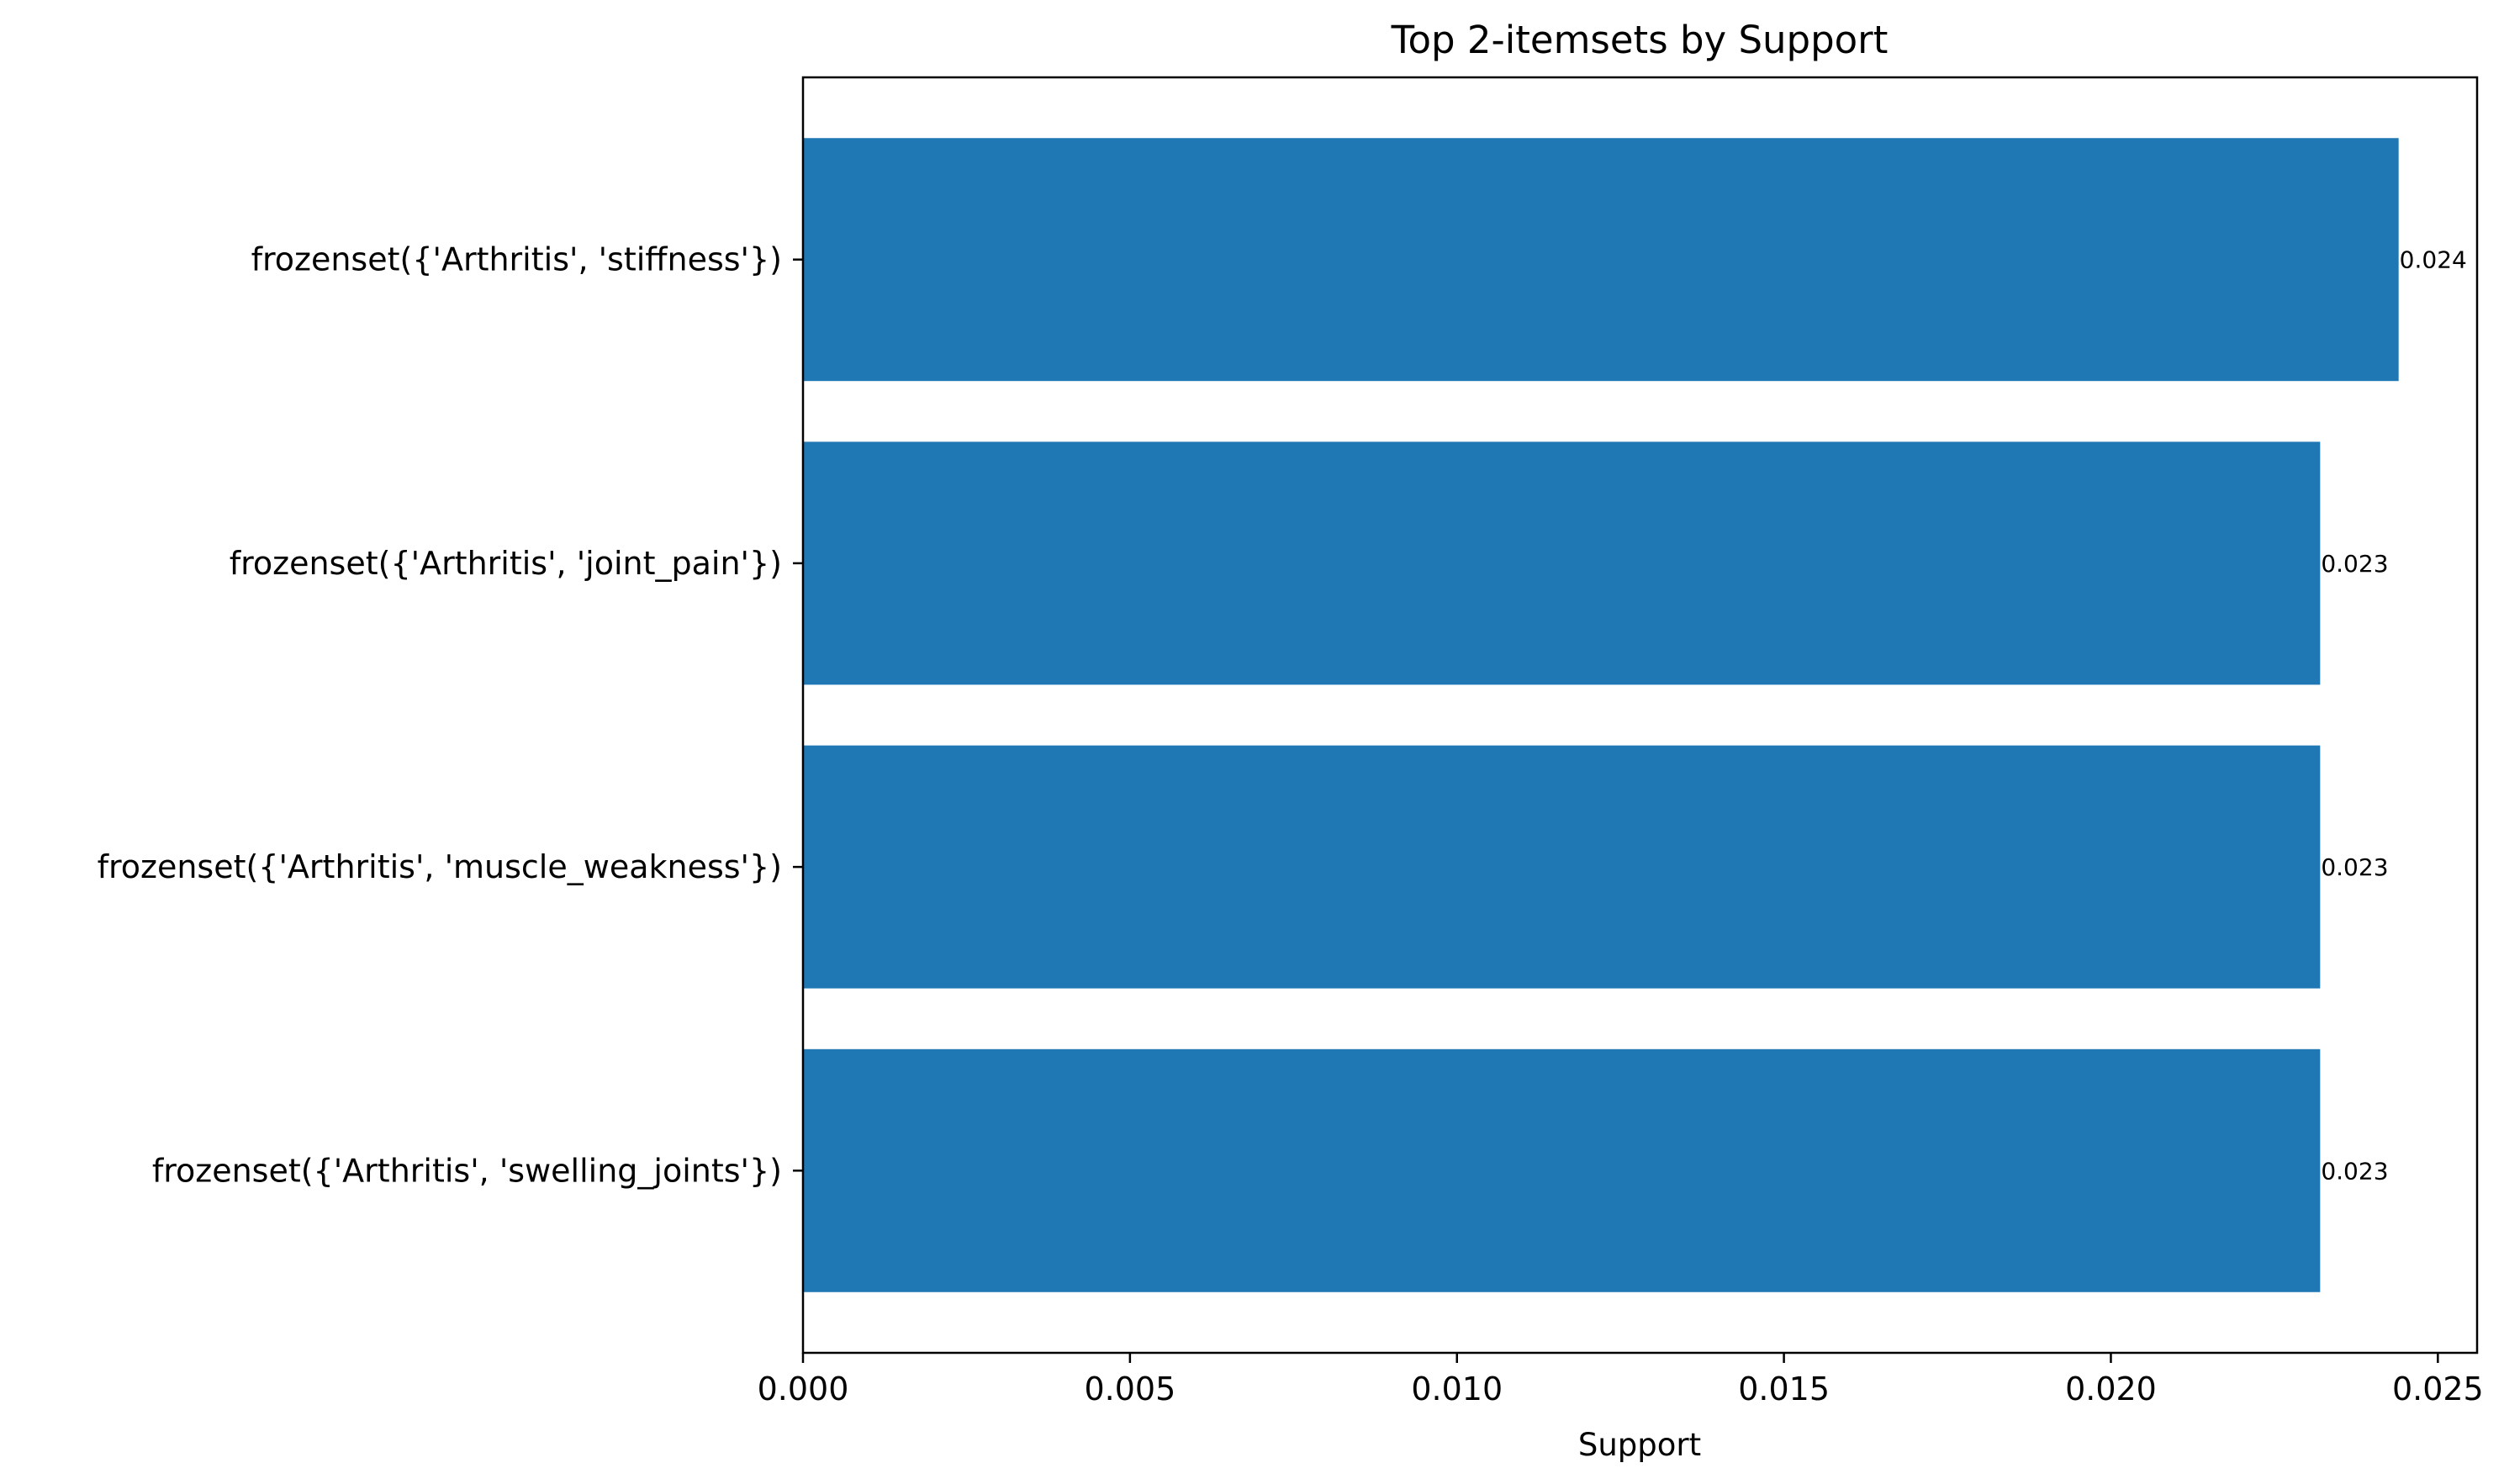  I want to click on x-tick-label-4: 0.020, so click(2111, 1388).